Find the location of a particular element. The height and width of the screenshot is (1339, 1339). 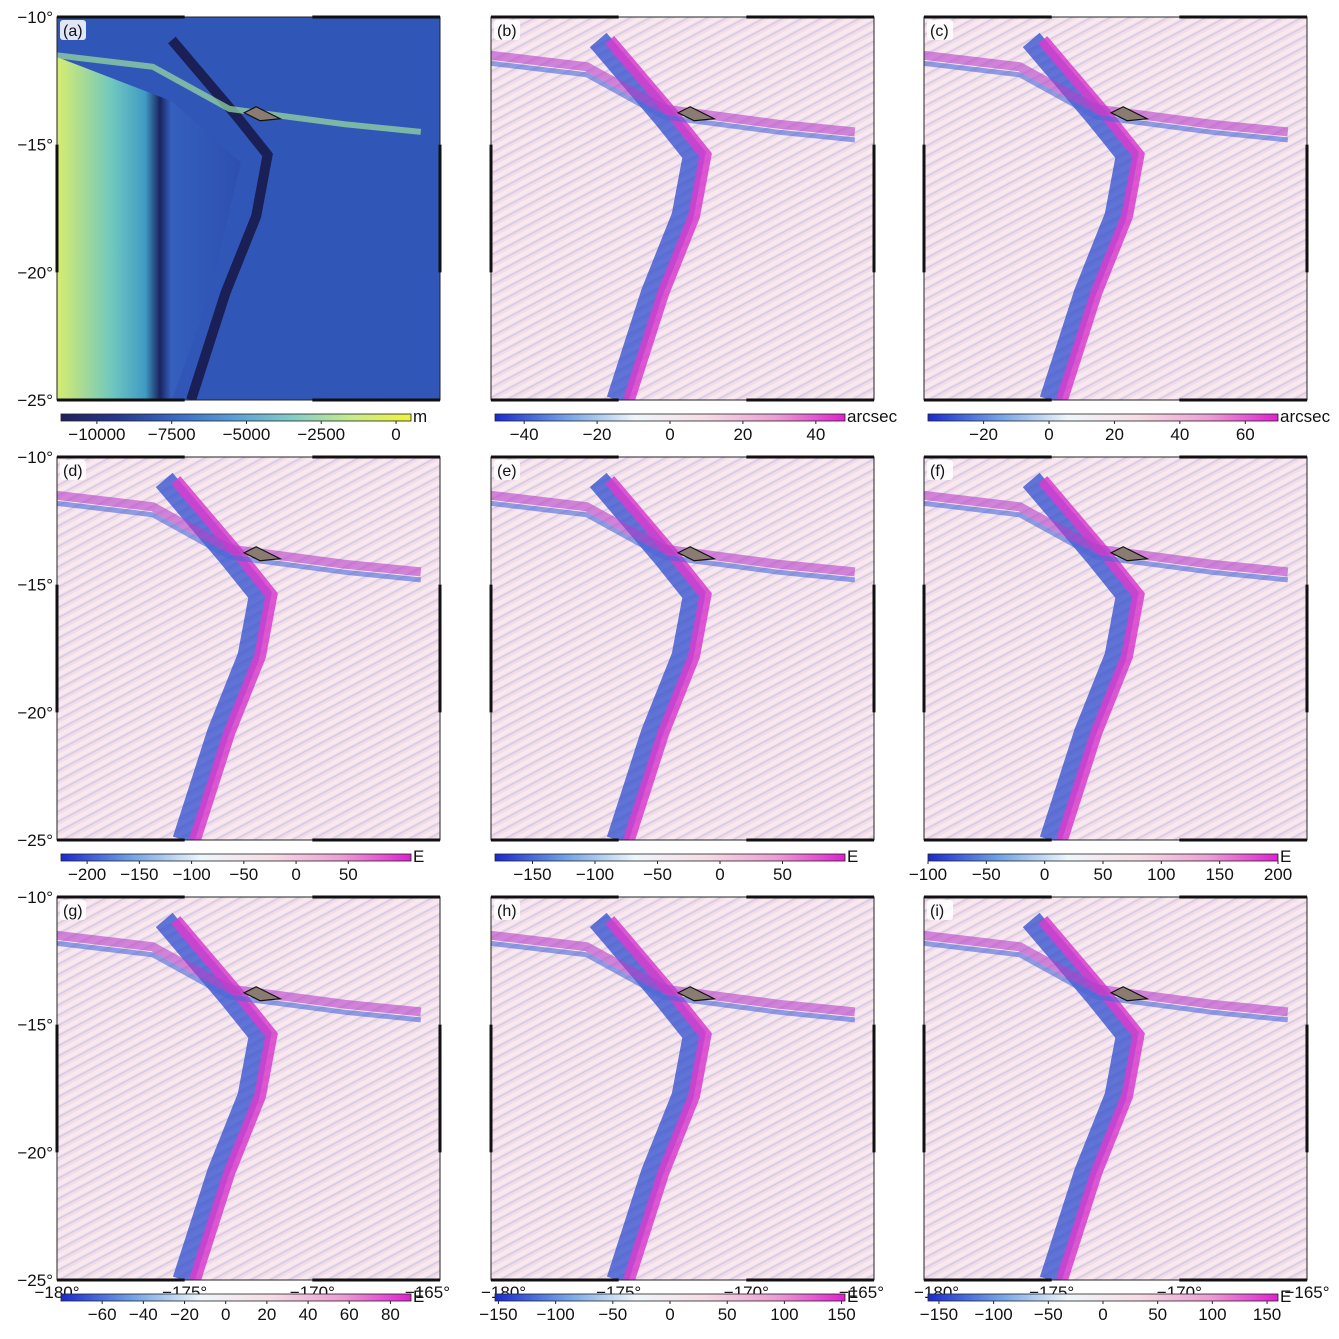

colorbar: E −100 −50 0 50 100 150 200 is located at coordinates (1100, 865).